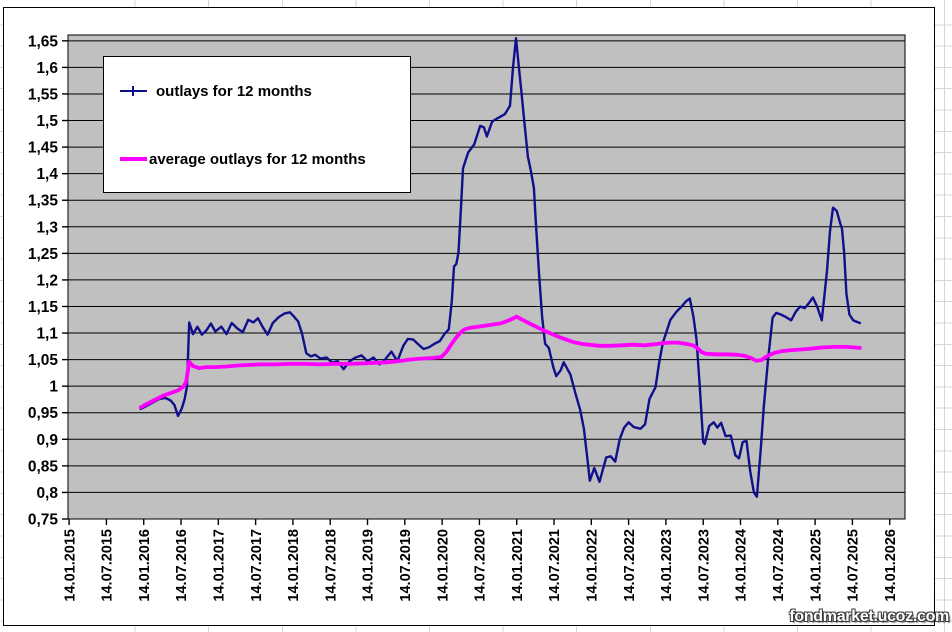  What do you see at coordinates (406, 565) in the screenshot?
I see `x-tick-label: 14.07.2019` at bounding box center [406, 565].